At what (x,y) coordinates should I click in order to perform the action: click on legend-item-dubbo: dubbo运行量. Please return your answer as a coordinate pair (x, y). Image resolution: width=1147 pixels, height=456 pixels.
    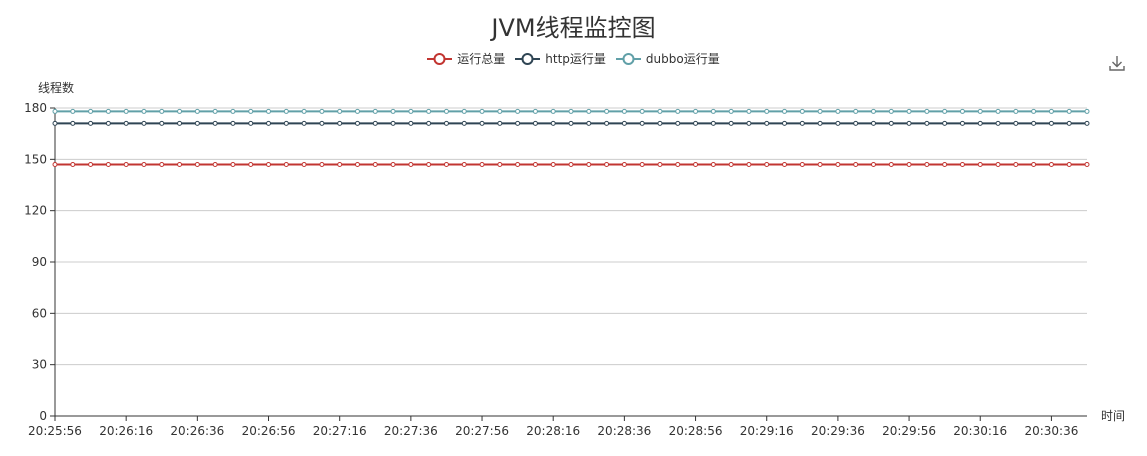
    Looking at the image, I should click on (667, 58).